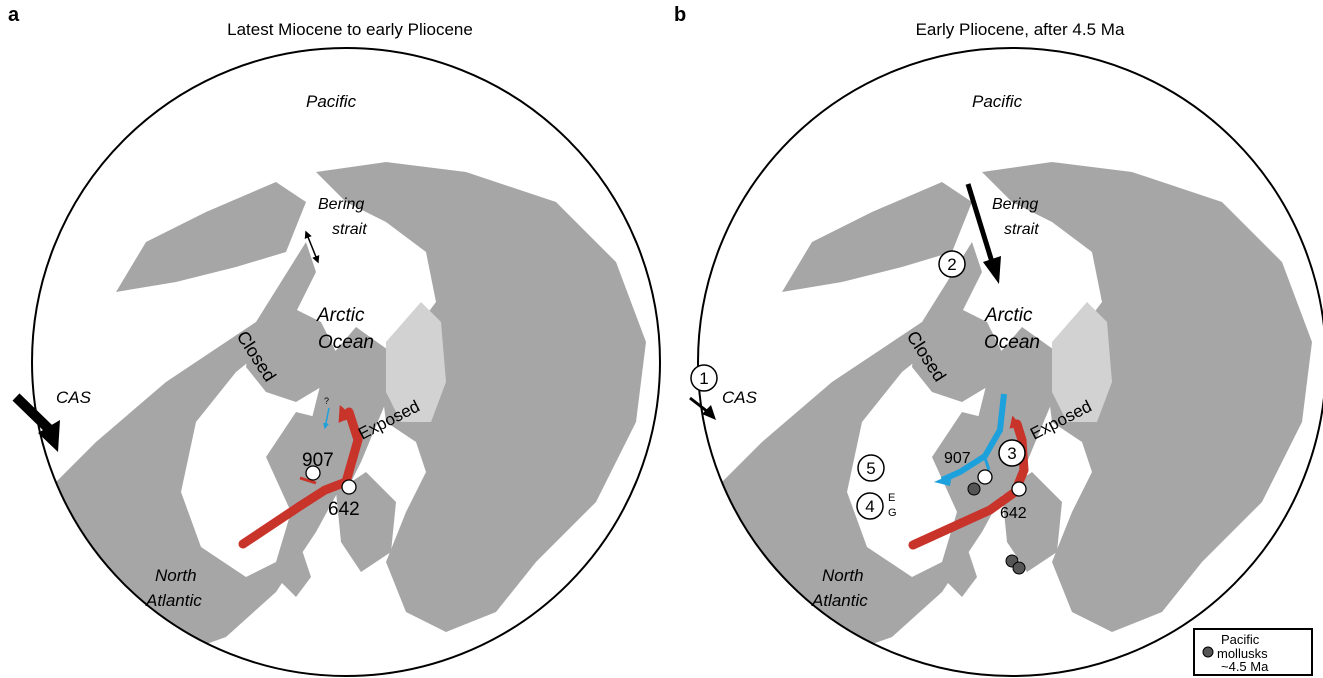  What do you see at coordinates (312, 247) in the screenshot?
I see `bering-exchange-arrow` at bounding box center [312, 247].